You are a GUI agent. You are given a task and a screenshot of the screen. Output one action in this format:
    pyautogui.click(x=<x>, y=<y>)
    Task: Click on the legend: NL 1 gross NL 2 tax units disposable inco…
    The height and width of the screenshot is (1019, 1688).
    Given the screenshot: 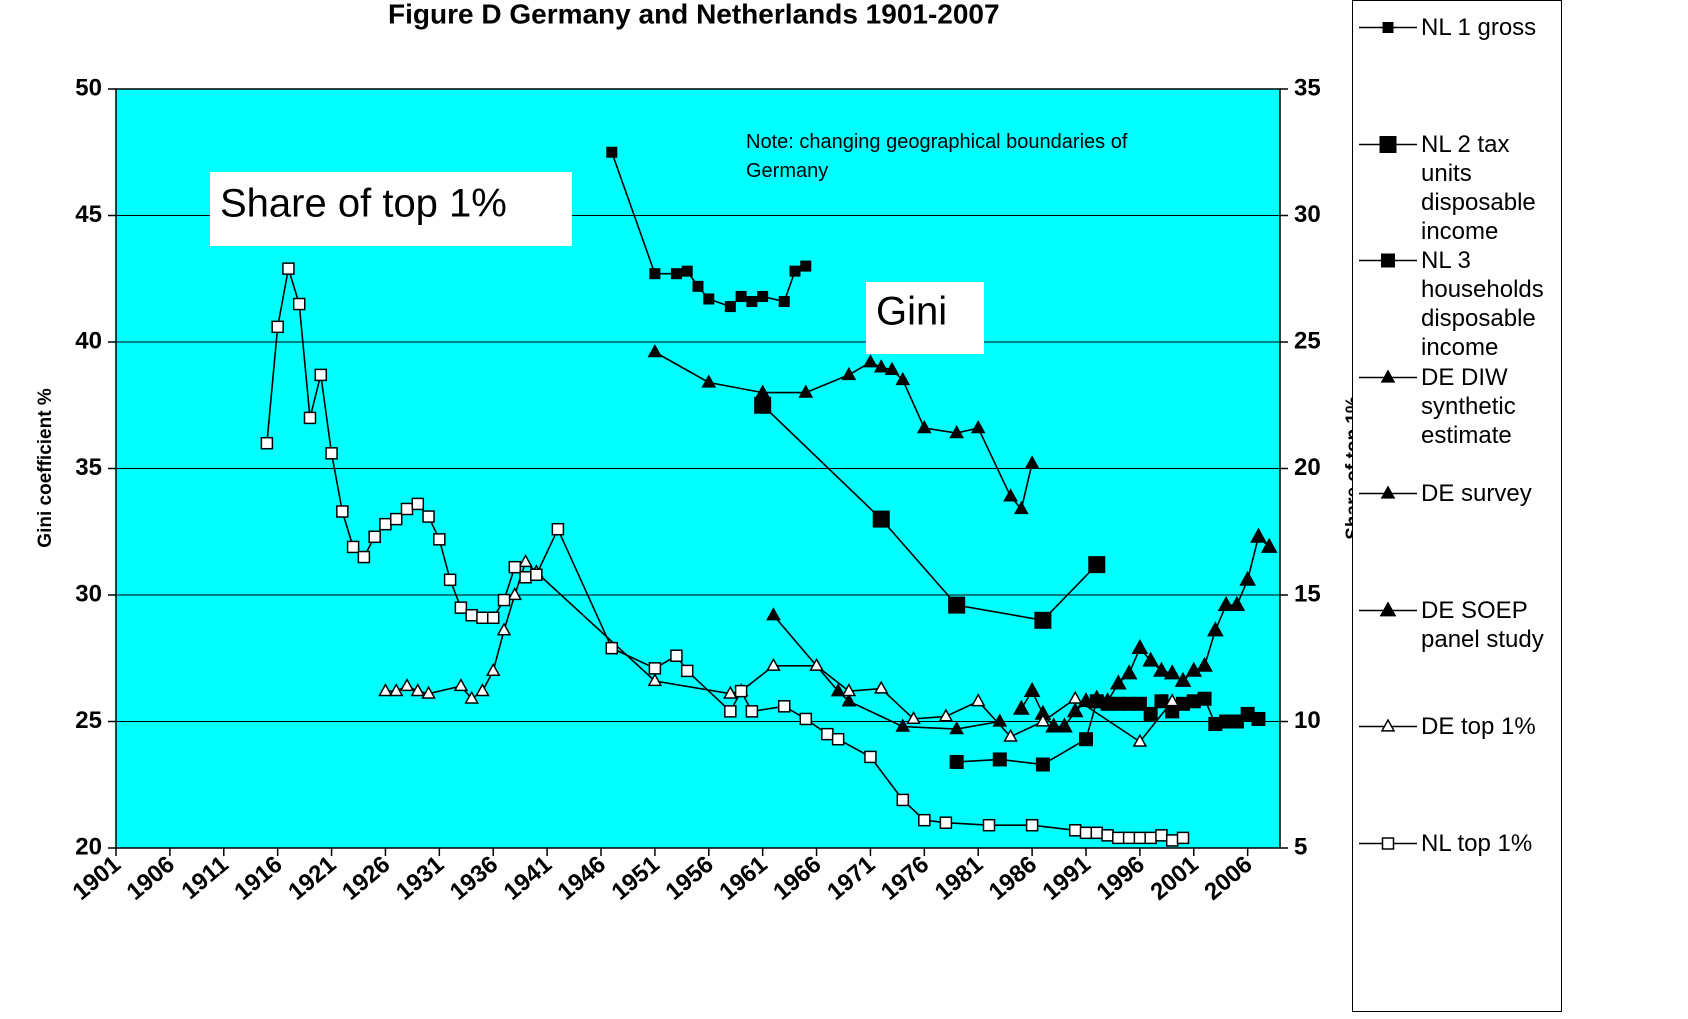 What is the action you would take?
    pyautogui.click(x=1457, y=506)
    